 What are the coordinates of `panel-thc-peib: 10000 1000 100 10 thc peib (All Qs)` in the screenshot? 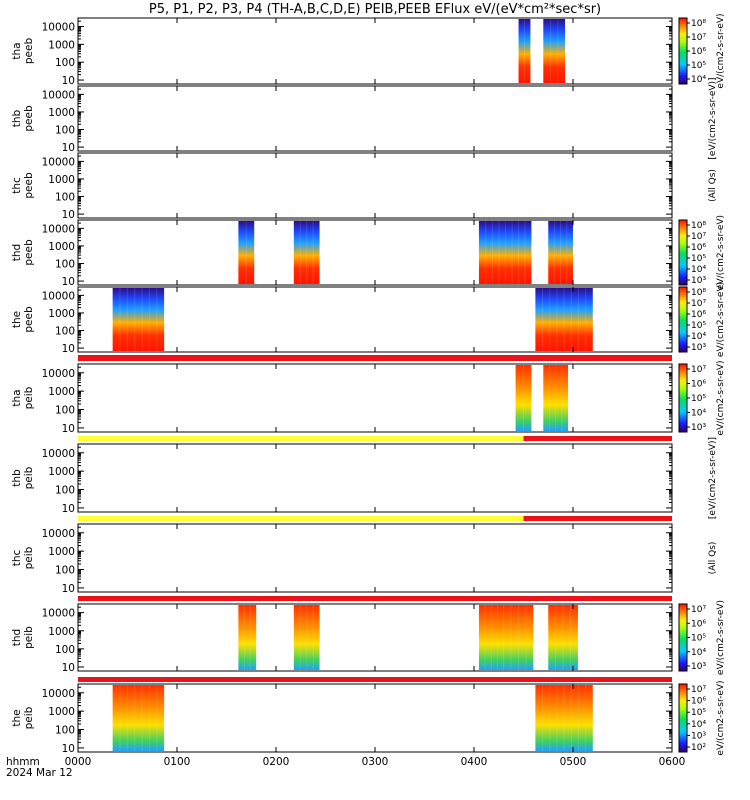 It's located at (364, 559).